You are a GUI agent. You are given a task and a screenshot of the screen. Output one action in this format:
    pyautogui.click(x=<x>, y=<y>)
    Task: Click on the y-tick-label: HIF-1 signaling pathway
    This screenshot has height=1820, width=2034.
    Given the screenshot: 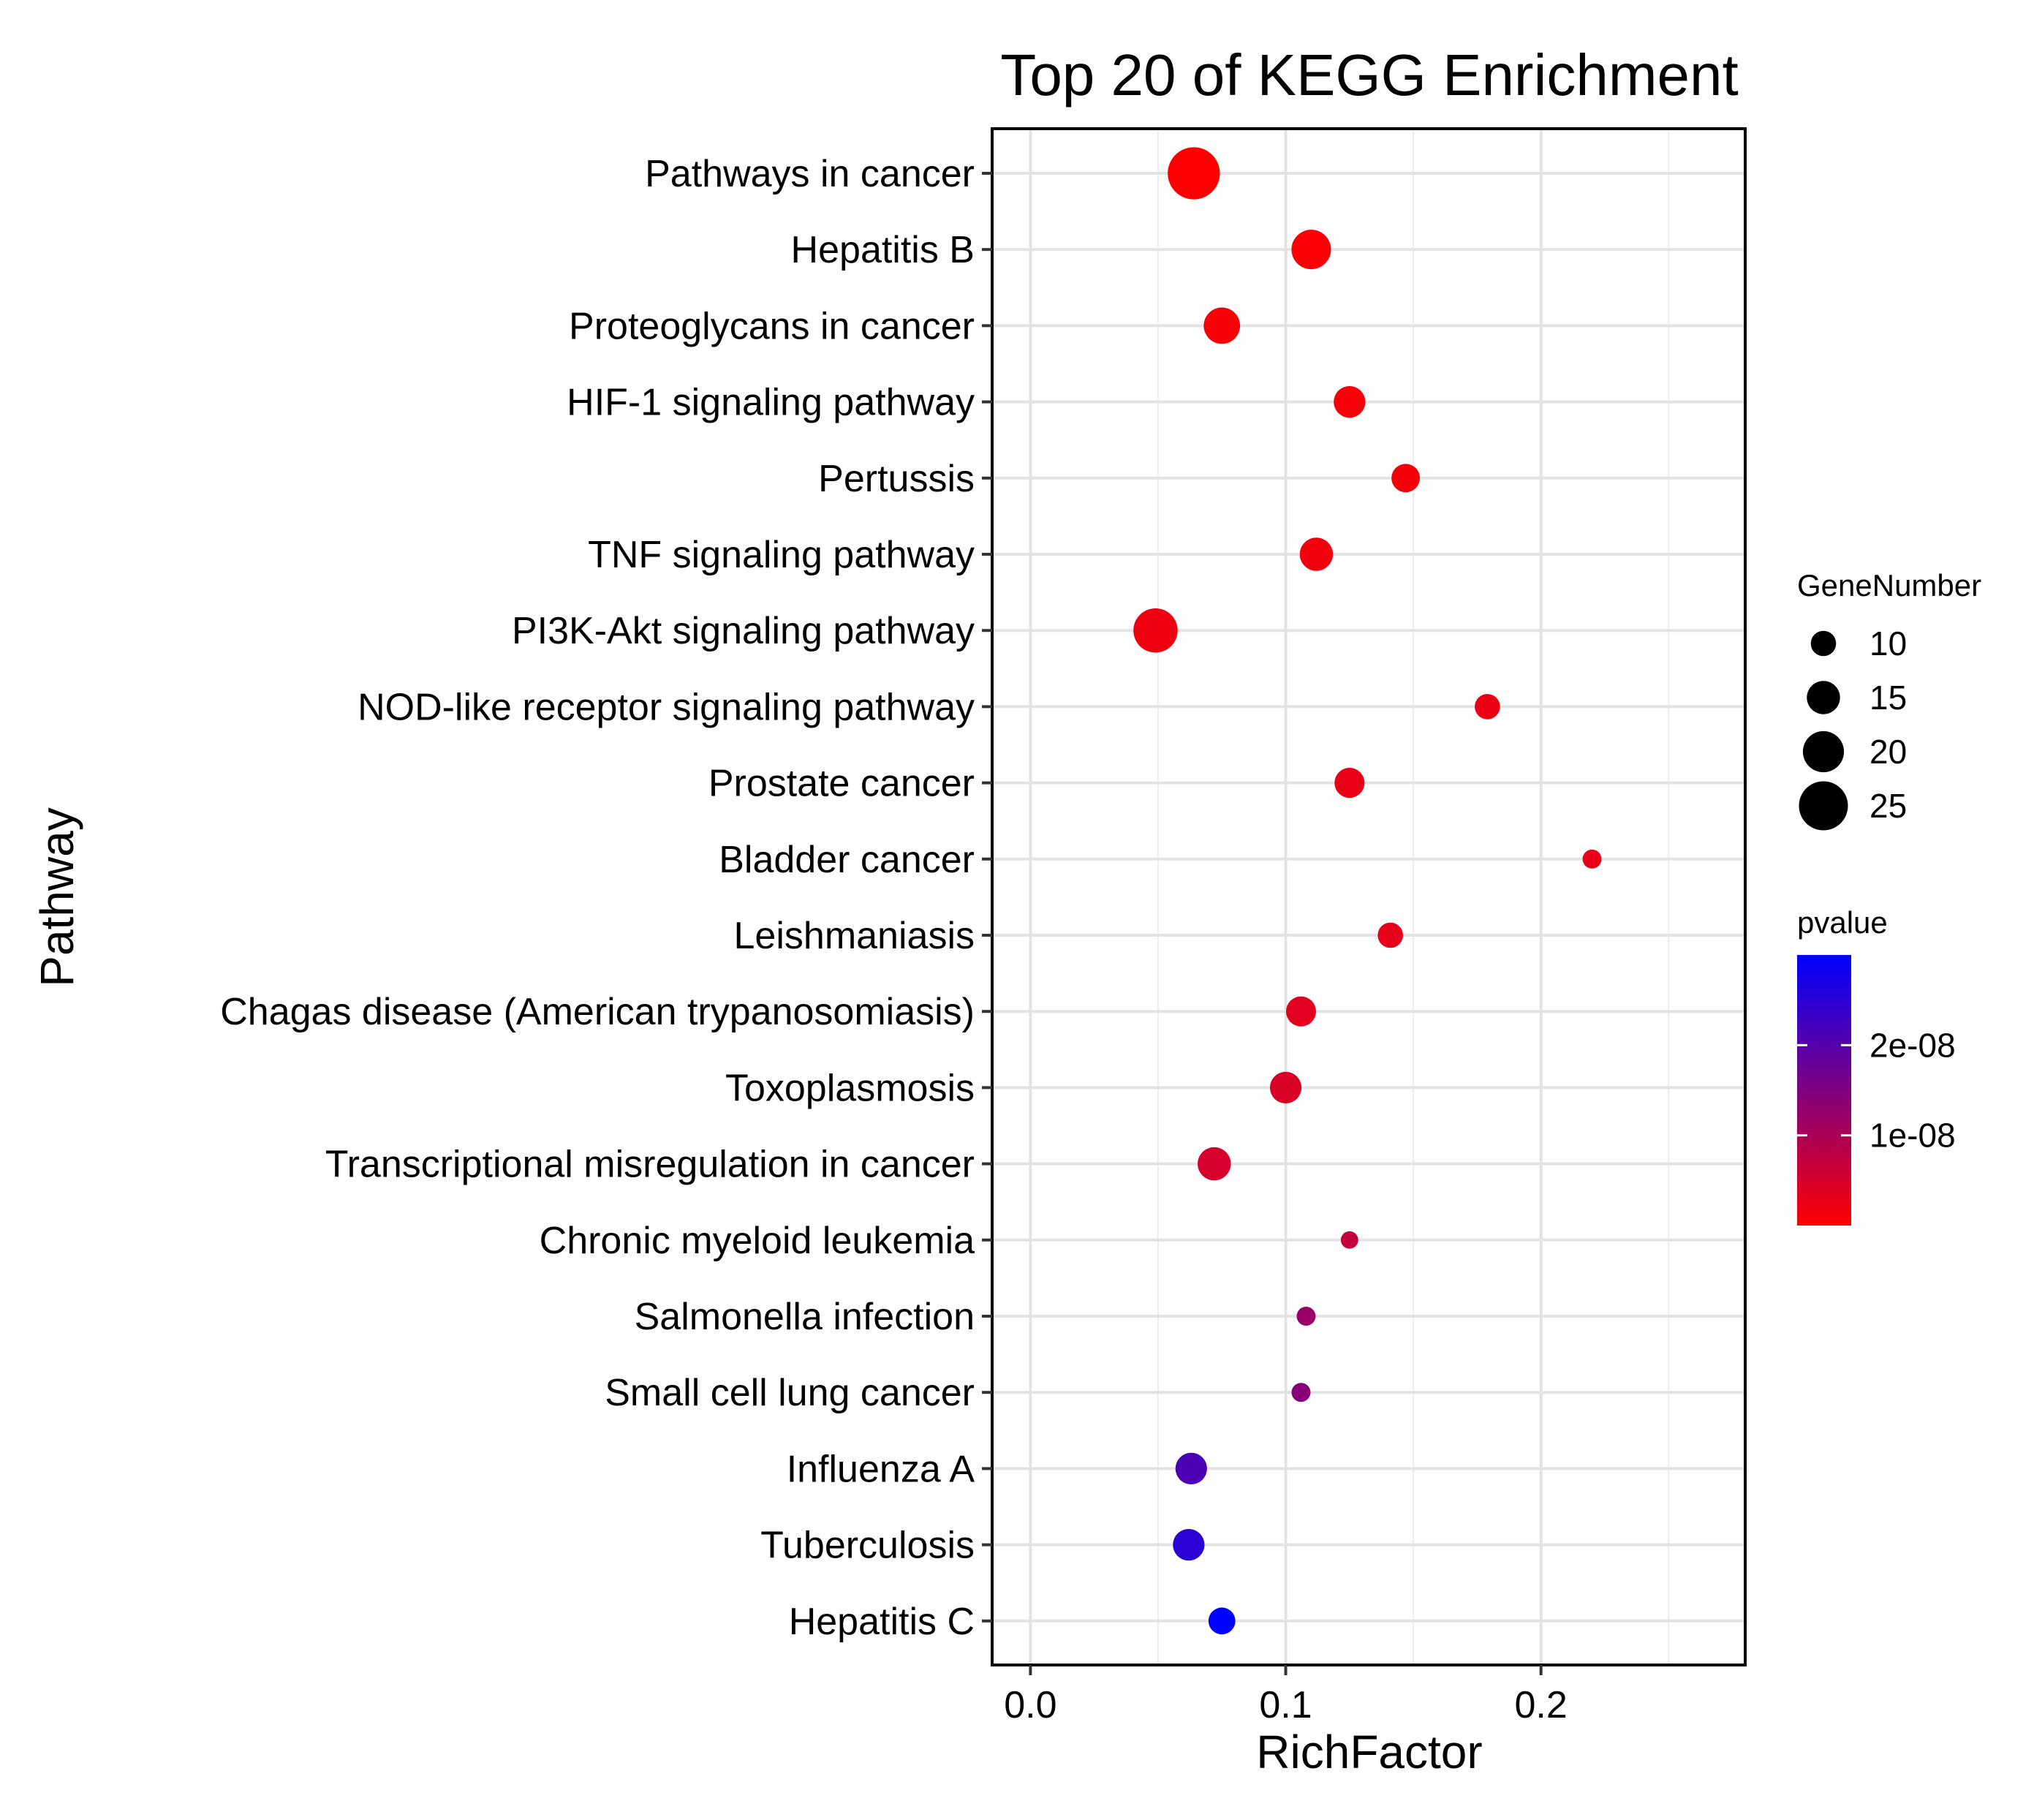 What is the action you would take?
    pyautogui.click(x=771, y=403)
    